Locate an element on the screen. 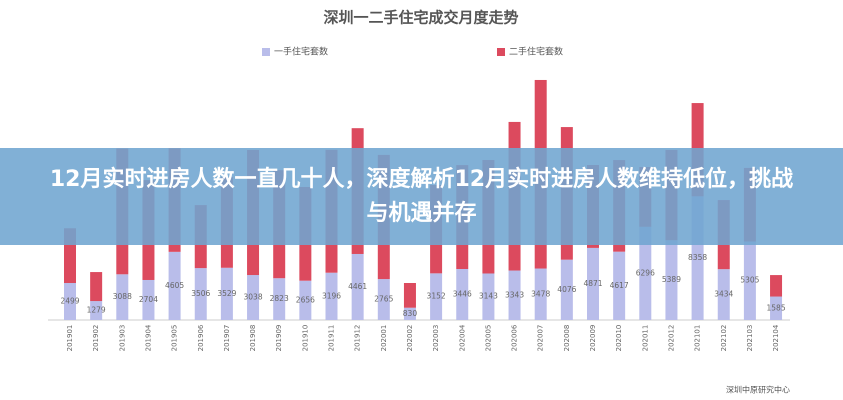 Image resolution: width=843 pixels, height=400 pixels. value-label: 3196 is located at coordinates (331, 295).